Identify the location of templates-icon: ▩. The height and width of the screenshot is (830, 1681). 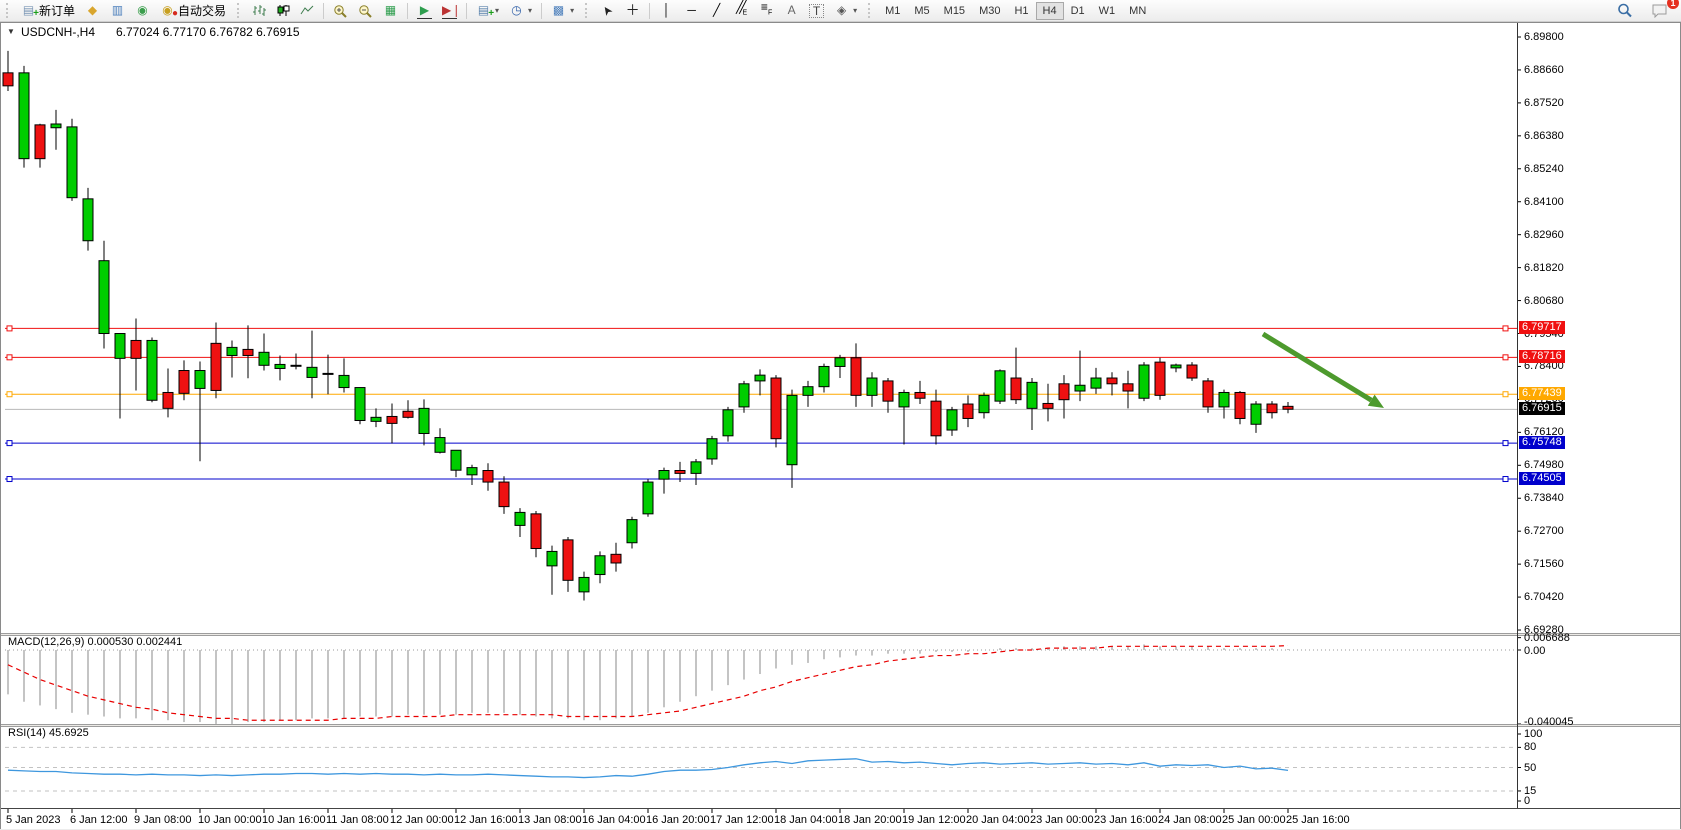
(558, 10).